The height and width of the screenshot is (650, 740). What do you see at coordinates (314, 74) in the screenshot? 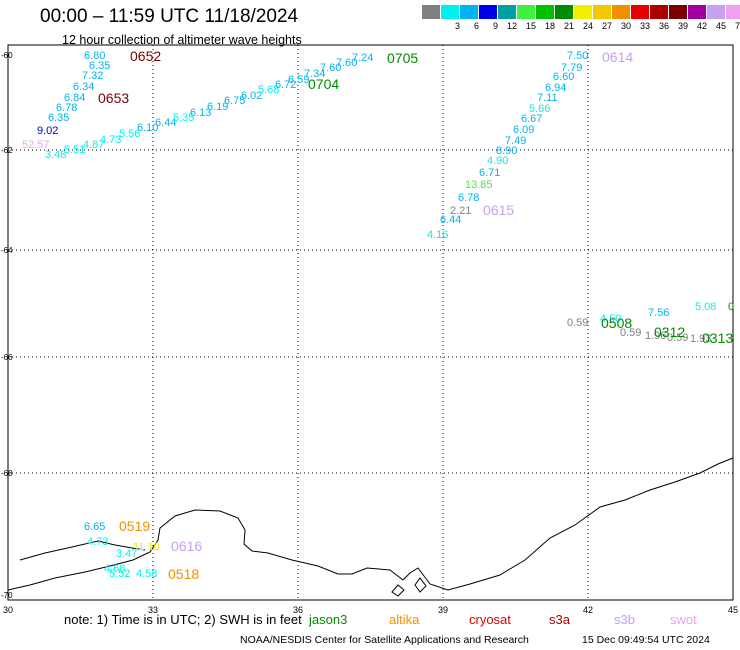
I see `wave-height-label: 7.34` at bounding box center [314, 74].